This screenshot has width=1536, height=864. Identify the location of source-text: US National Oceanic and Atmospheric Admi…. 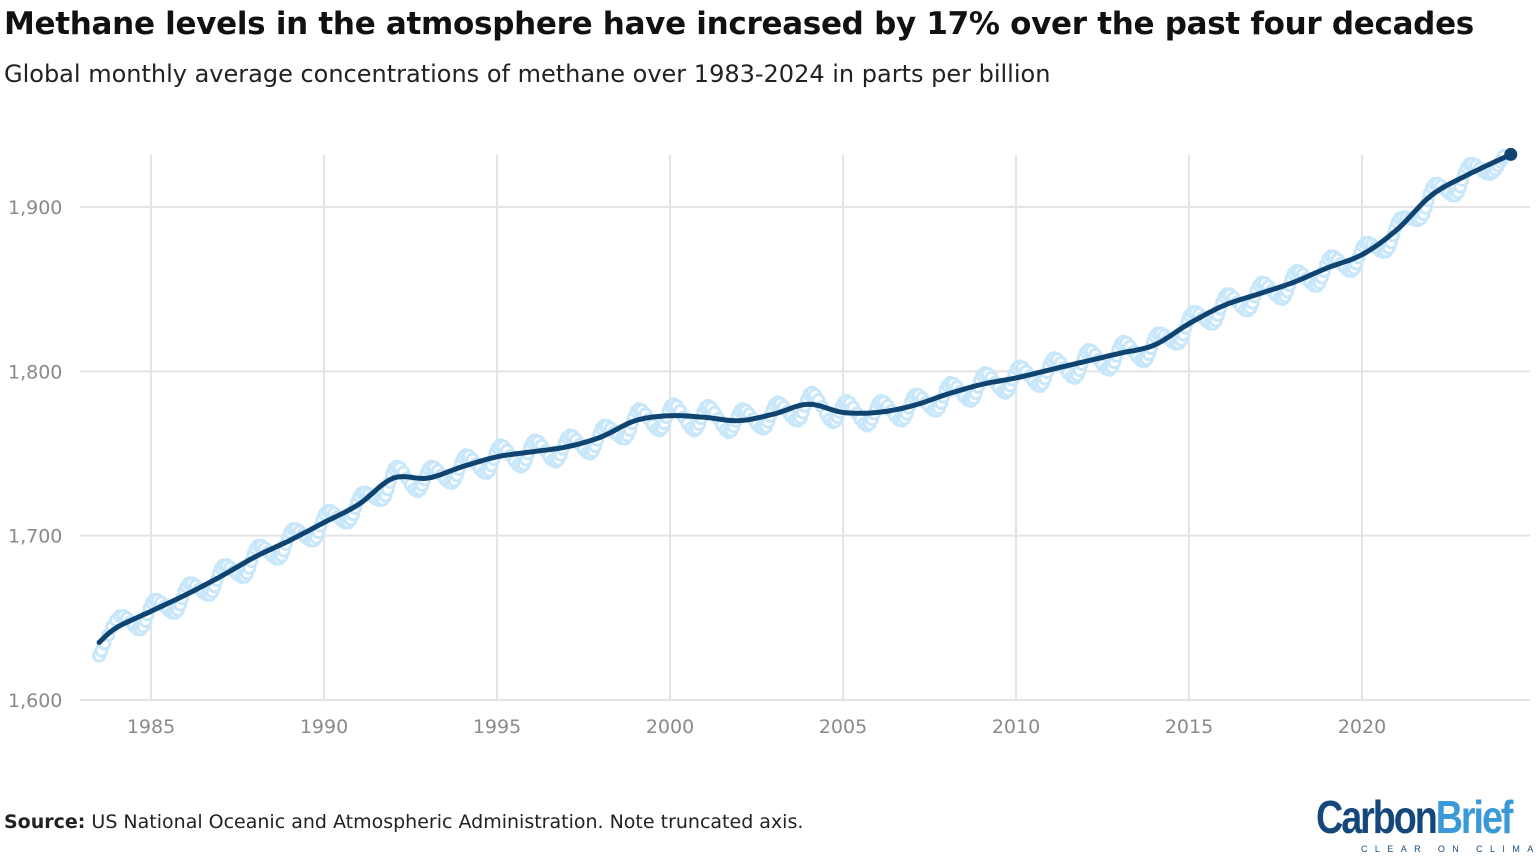
(444, 822).